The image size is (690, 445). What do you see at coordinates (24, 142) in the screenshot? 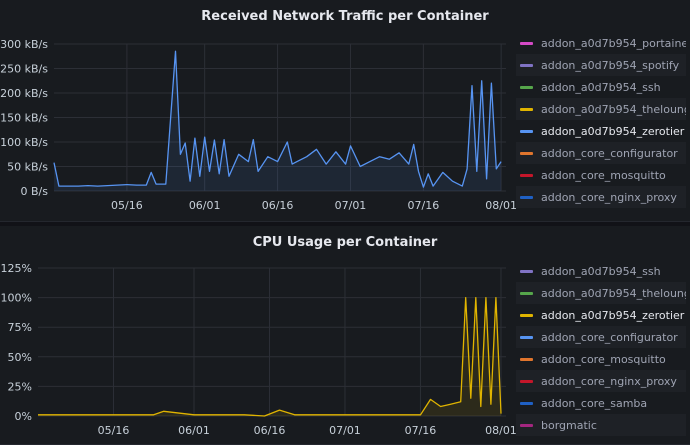
I see `y-tick-label: 100 kB/s` at bounding box center [24, 142].